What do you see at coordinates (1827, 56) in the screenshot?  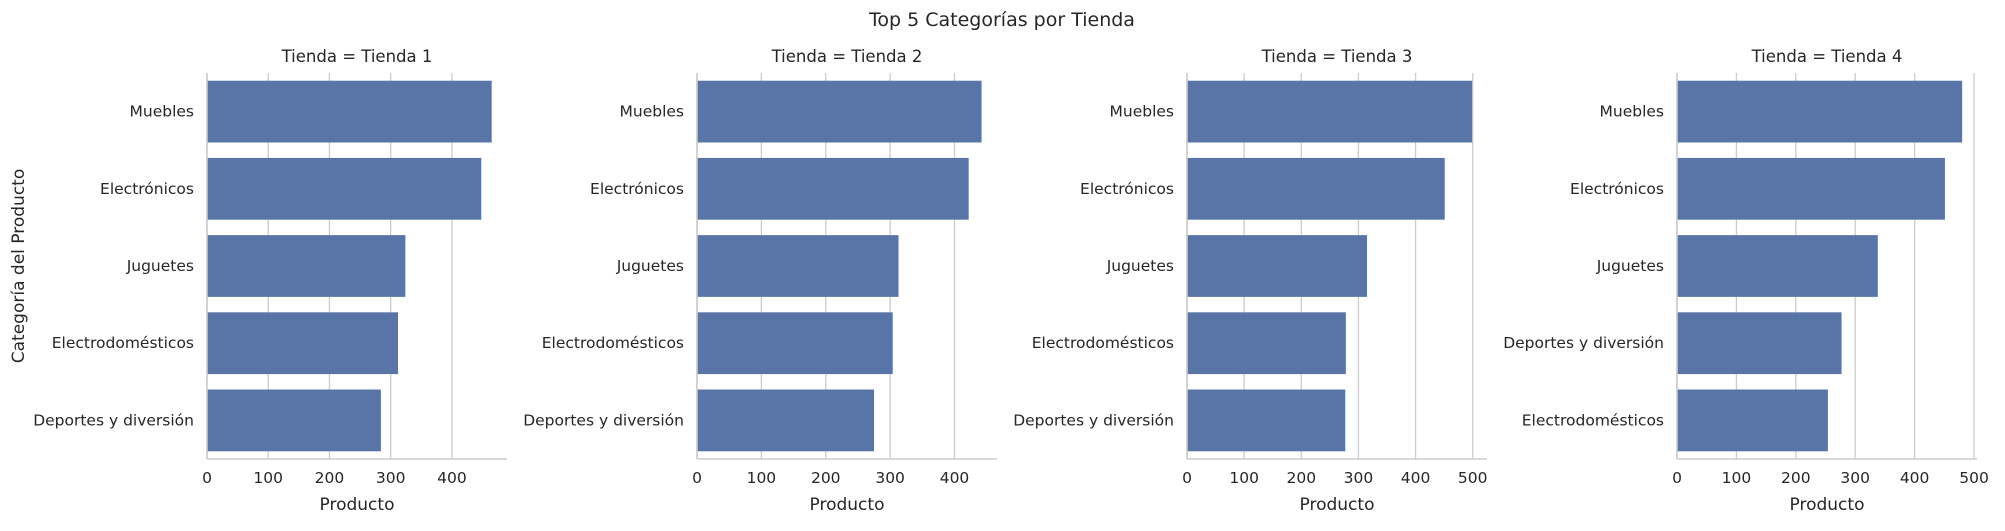 I see `panel-title: Tienda = Tienda 4` at bounding box center [1827, 56].